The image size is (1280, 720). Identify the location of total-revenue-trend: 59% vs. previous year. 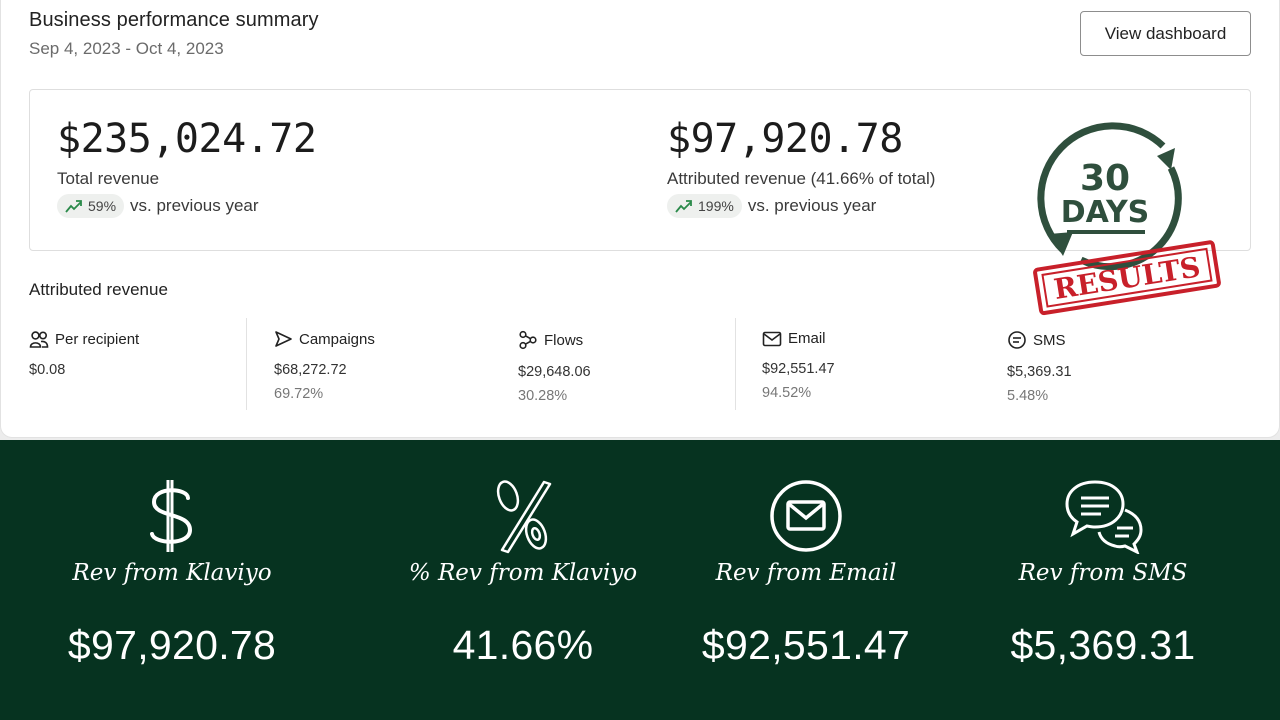
(186, 206).